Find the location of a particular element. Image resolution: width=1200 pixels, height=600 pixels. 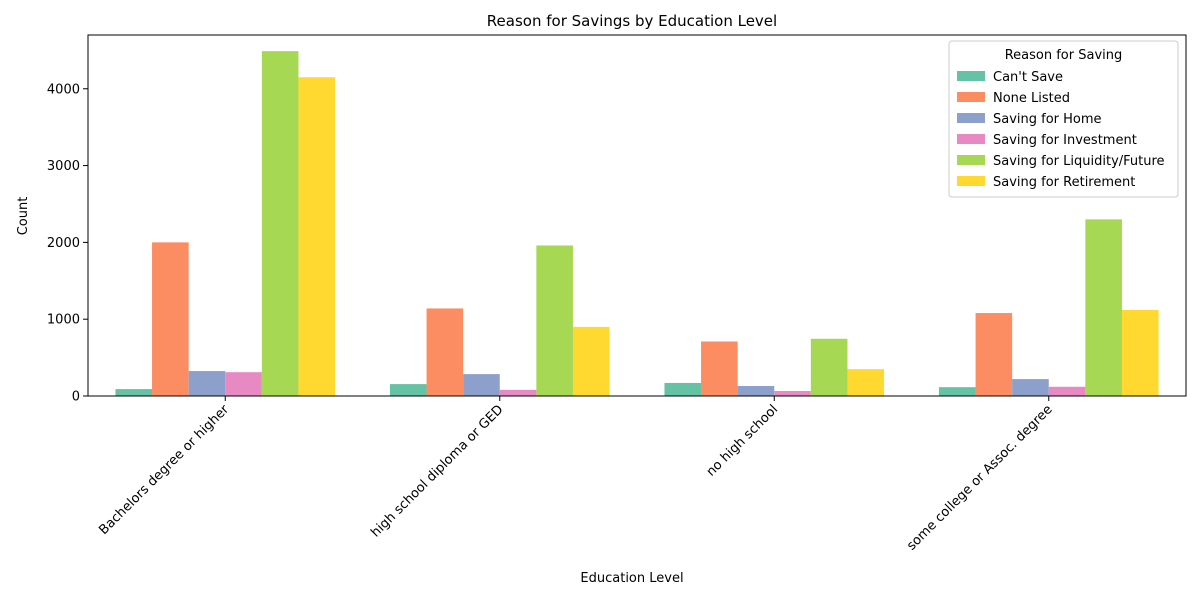

y-tick-label: 4000 is located at coordinates (63, 89).